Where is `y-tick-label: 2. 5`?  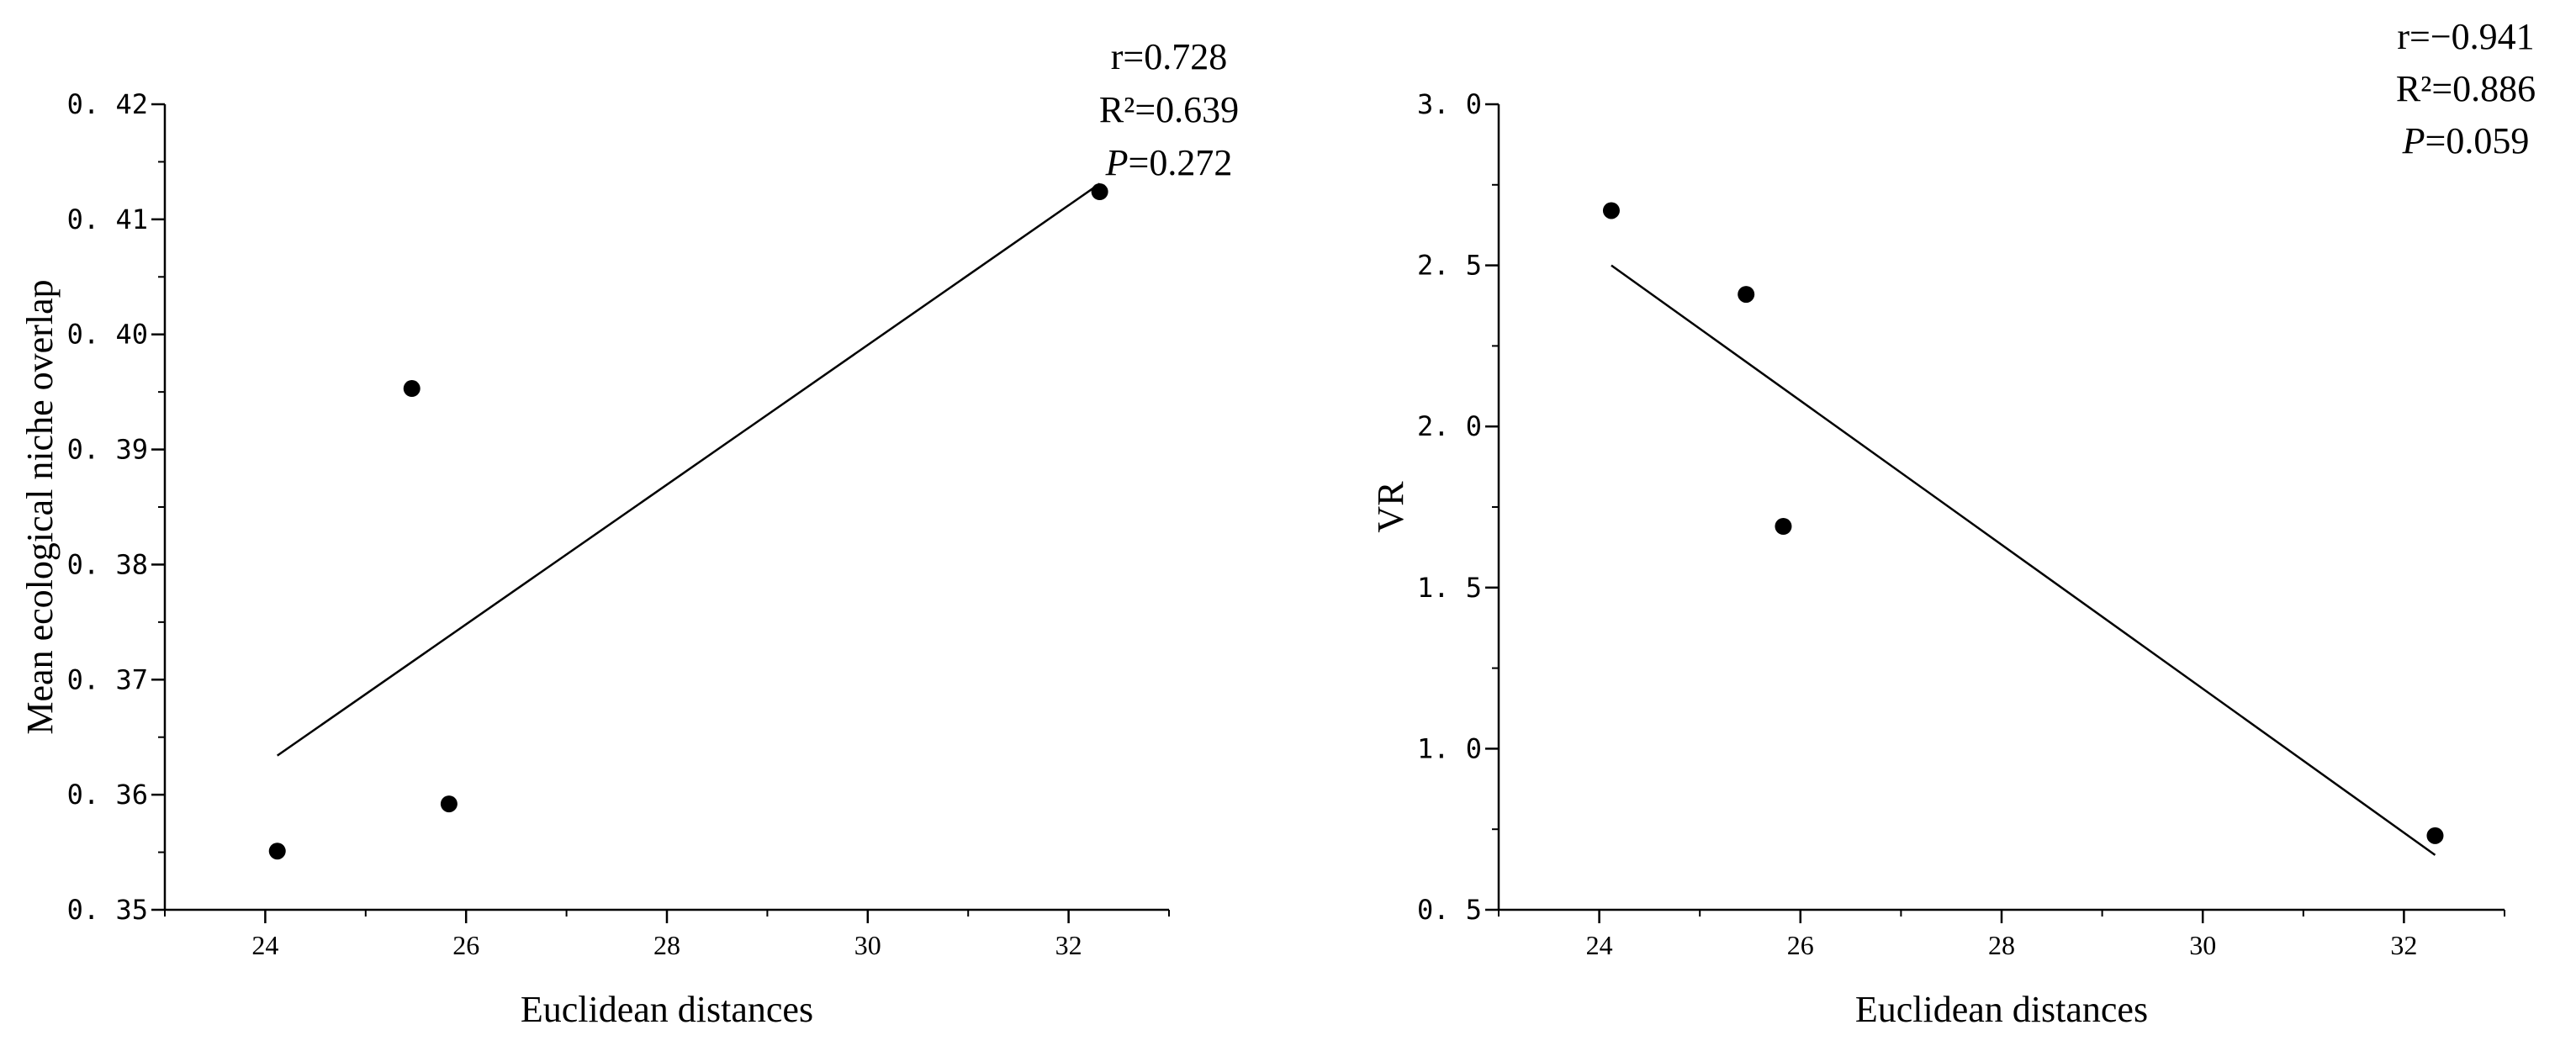
y-tick-label: 2. 5 is located at coordinates (1449, 266).